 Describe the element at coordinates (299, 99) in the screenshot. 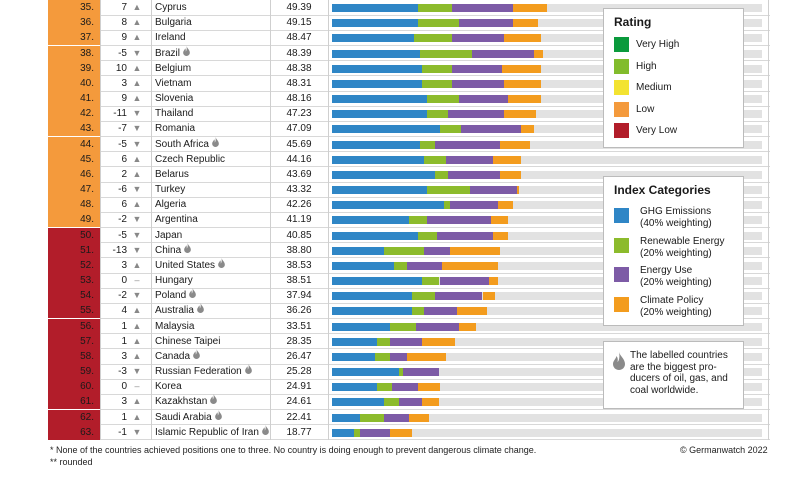

I see `score-value: 48.16` at that location.